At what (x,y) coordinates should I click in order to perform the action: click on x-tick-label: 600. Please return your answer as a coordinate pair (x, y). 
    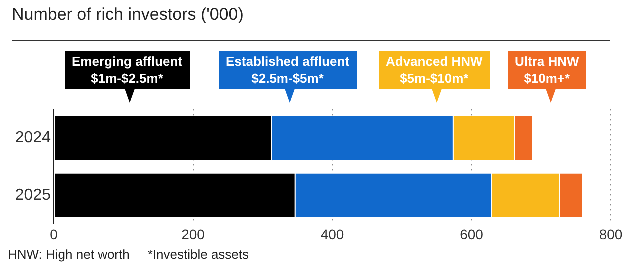
    Looking at the image, I should click on (472, 234).